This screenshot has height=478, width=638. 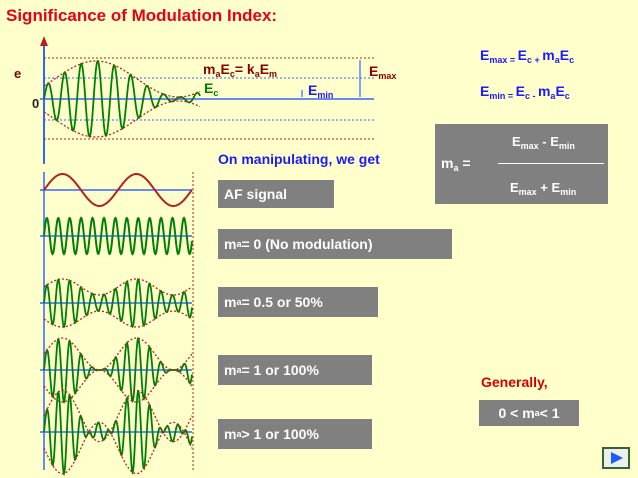 I want to click on play-triangle-icon, so click(x=617, y=458).